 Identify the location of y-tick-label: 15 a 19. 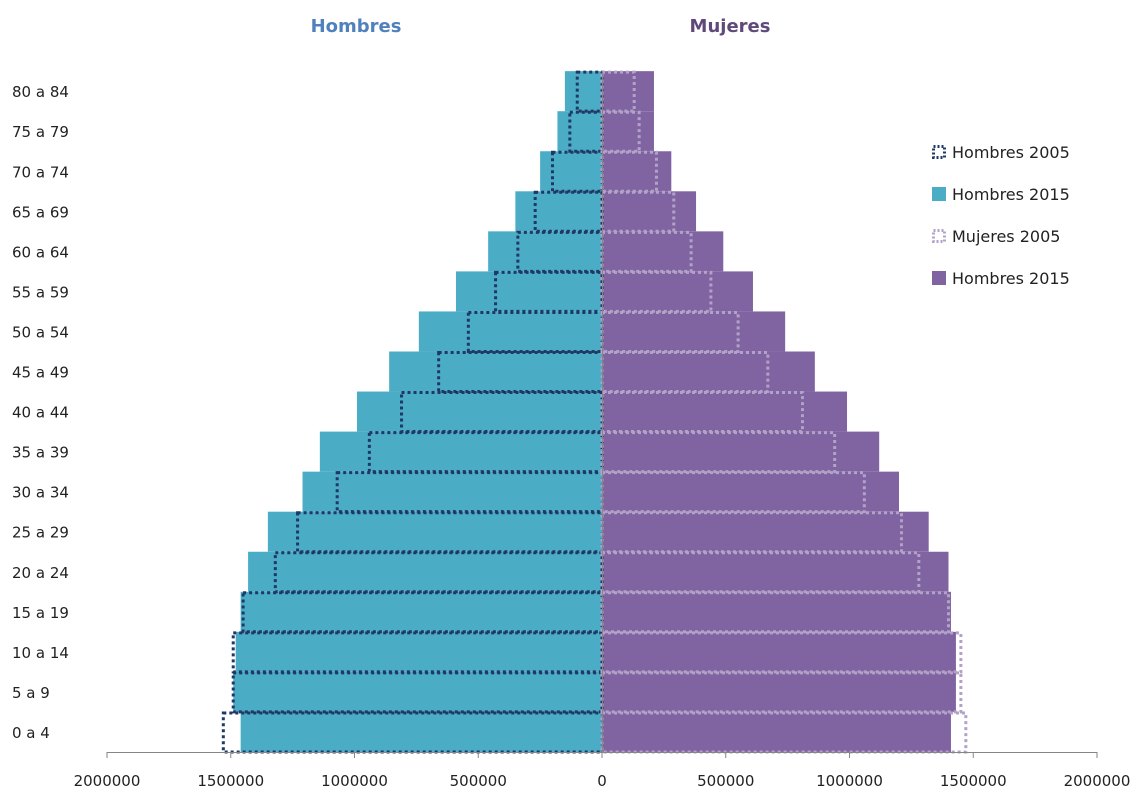
(40, 613).